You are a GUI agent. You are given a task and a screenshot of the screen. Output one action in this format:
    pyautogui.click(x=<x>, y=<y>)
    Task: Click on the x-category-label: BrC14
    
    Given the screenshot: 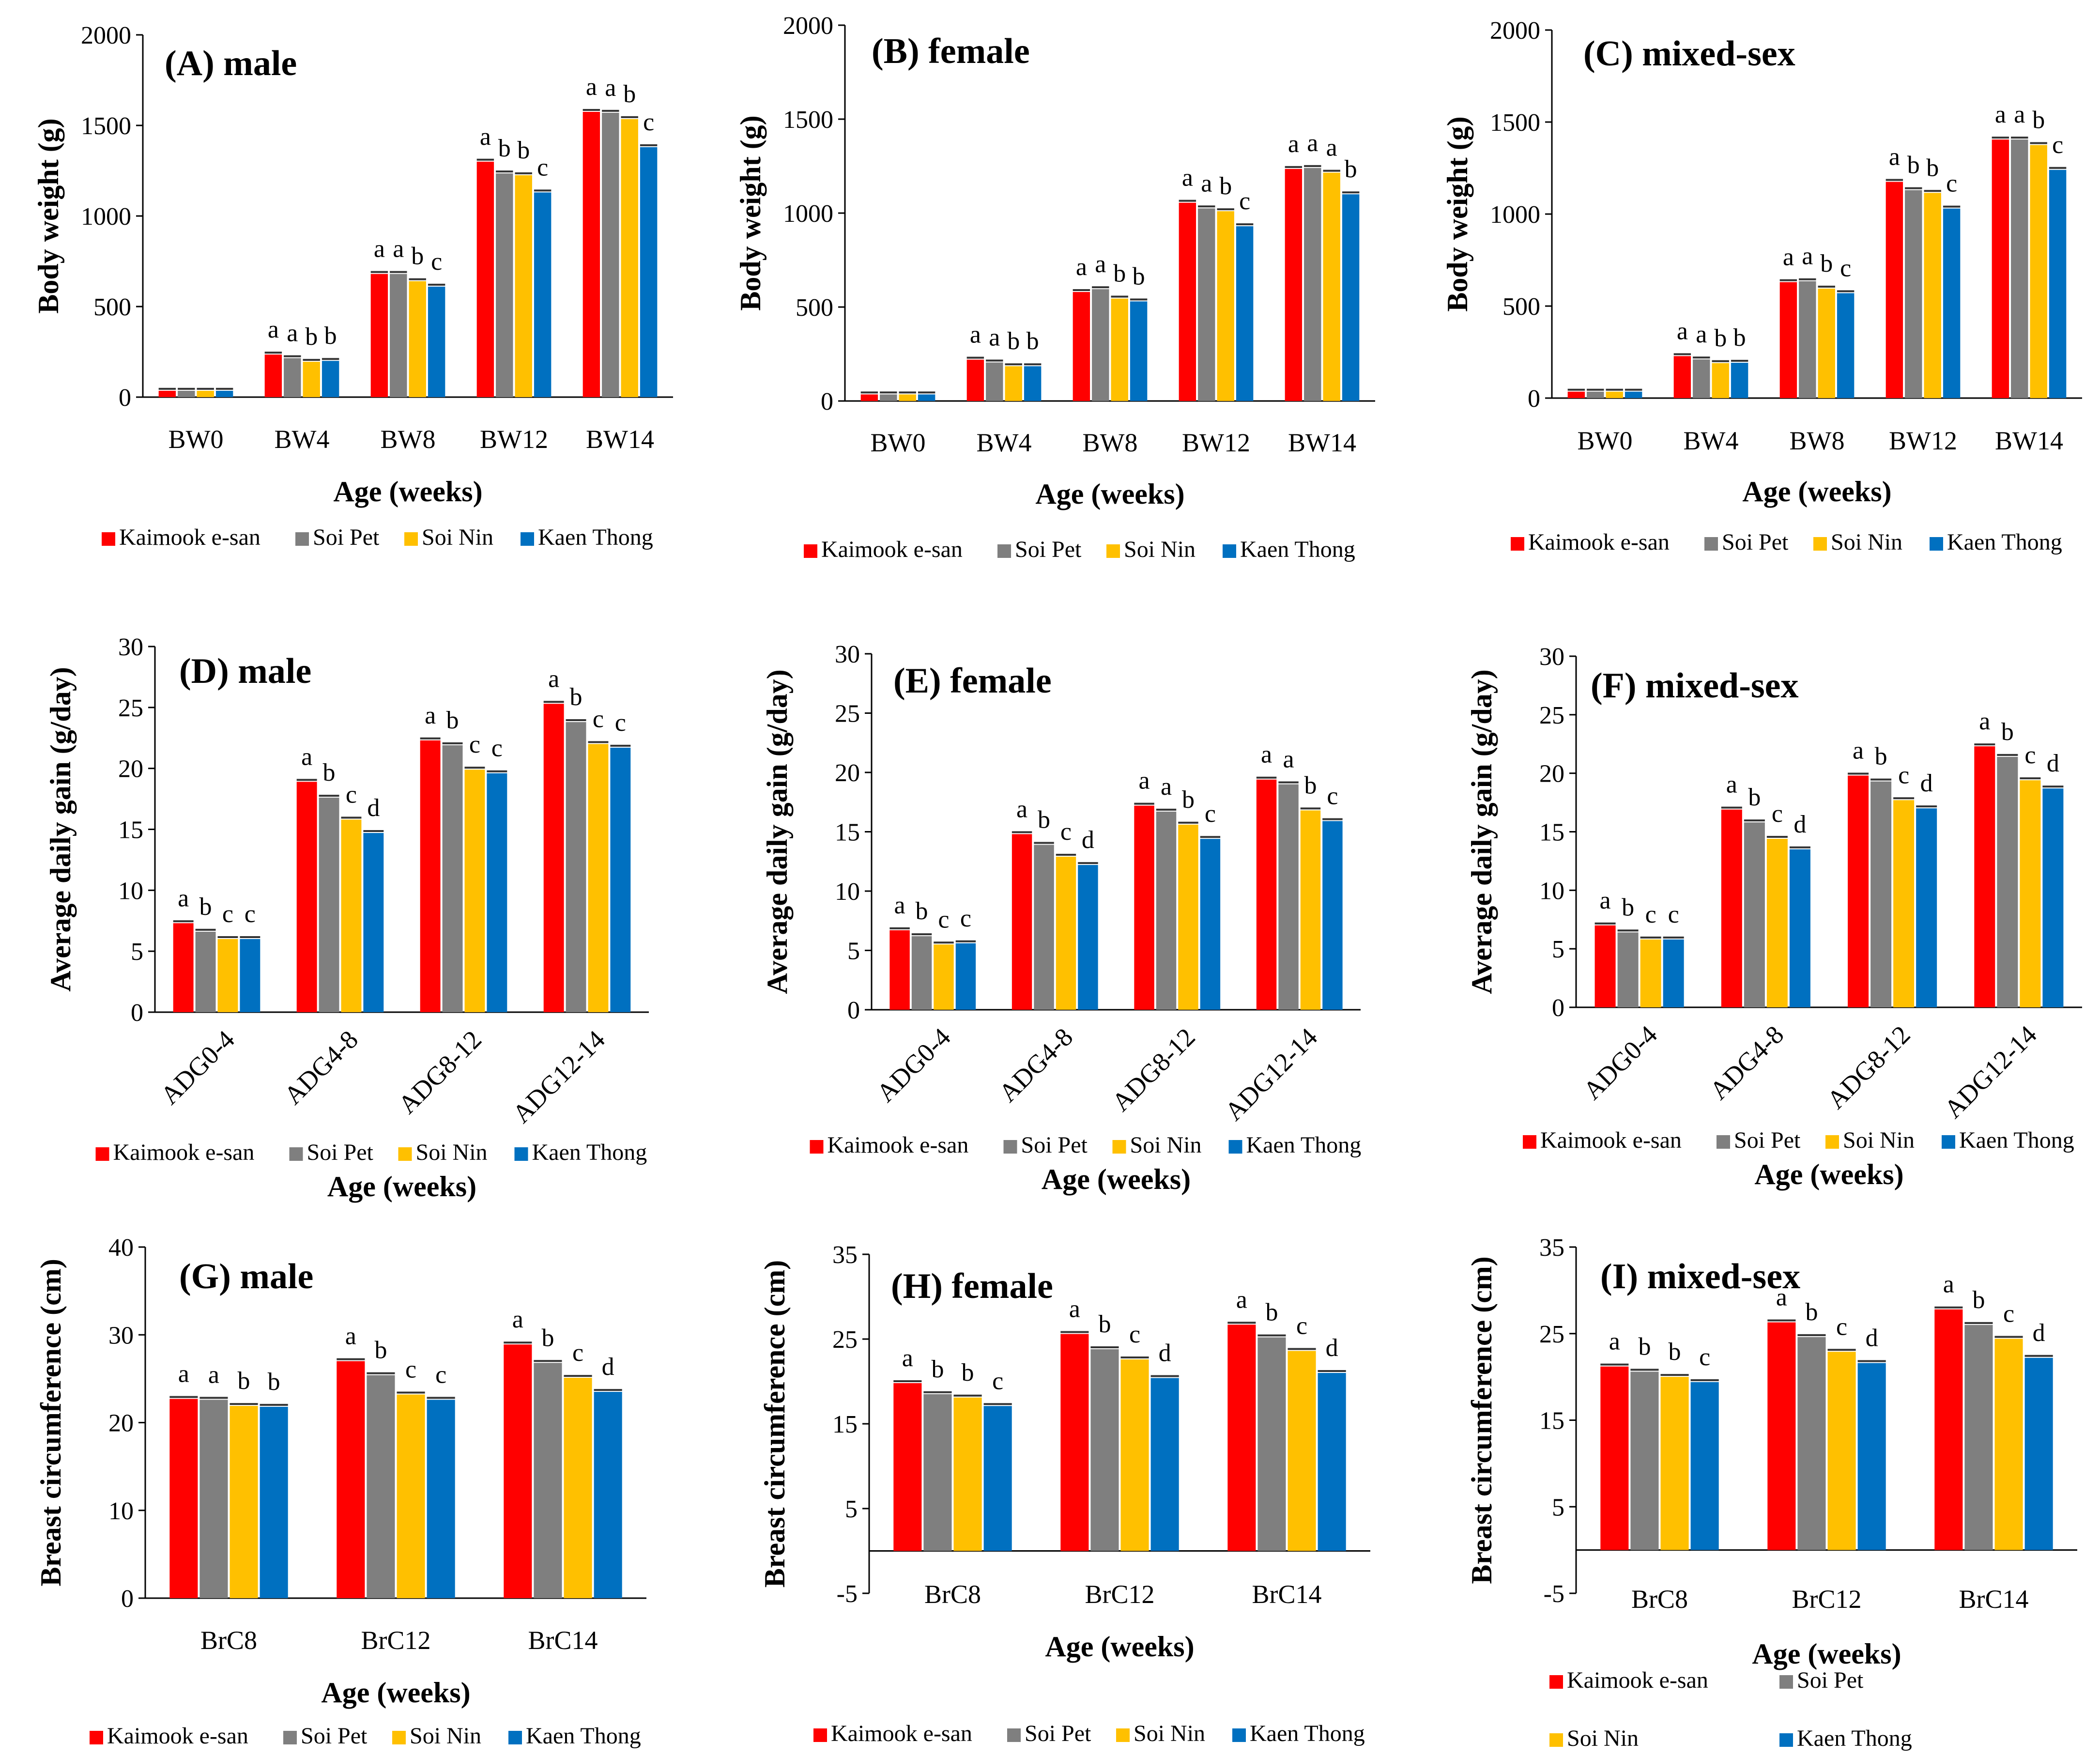 What is the action you would take?
    pyautogui.click(x=1993, y=1599)
    